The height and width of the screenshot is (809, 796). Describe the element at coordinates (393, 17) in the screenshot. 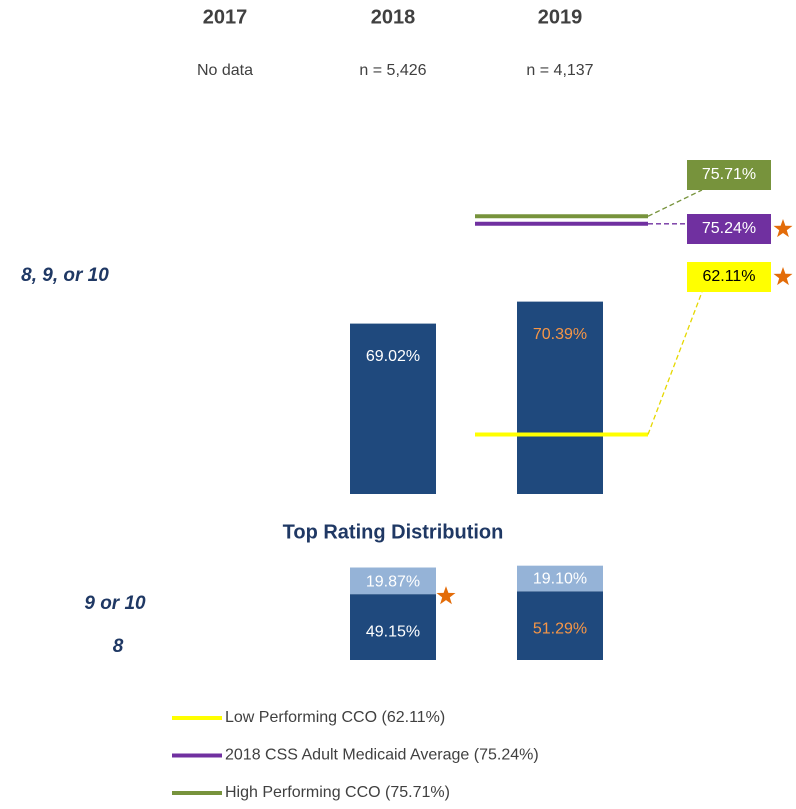

I see `year-header: 2018` at that location.